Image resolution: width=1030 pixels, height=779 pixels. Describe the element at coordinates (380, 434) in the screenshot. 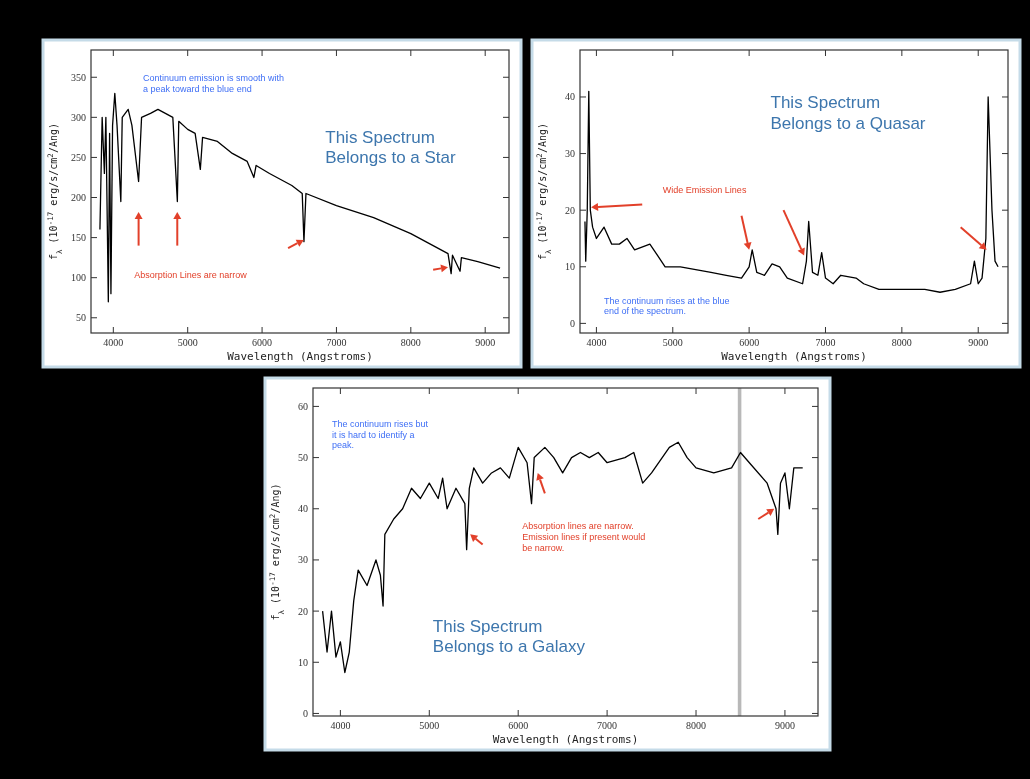

I see `annotation: The continuum rises but it is hard to identify a peak.` at that location.